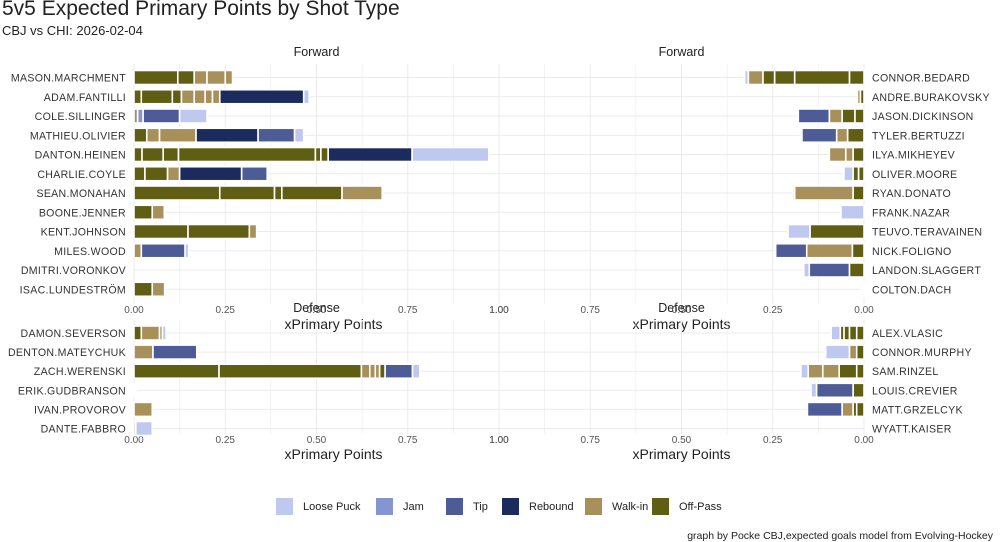 The height and width of the screenshot is (542, 1000). Describe the element at coordinates (82, 213) in the screenshot. I see `player-label: BOONE.JENNER` at that location.